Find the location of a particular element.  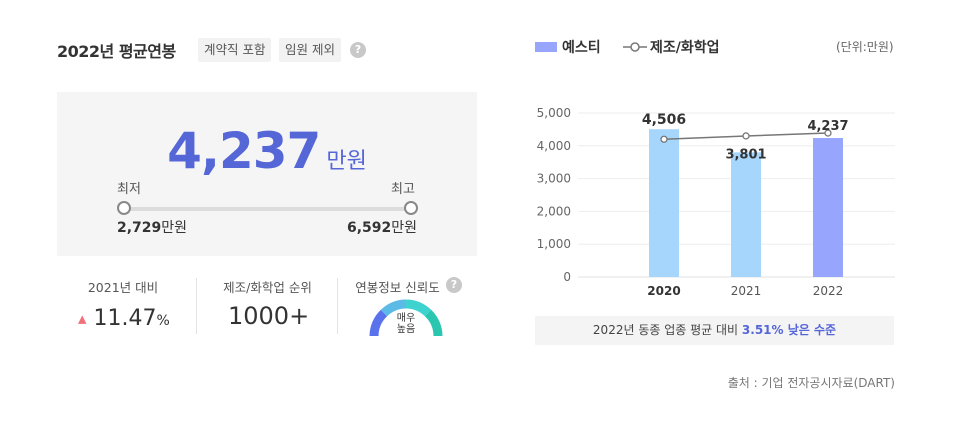

legend-line-icon is located at coordinates (635, 47).